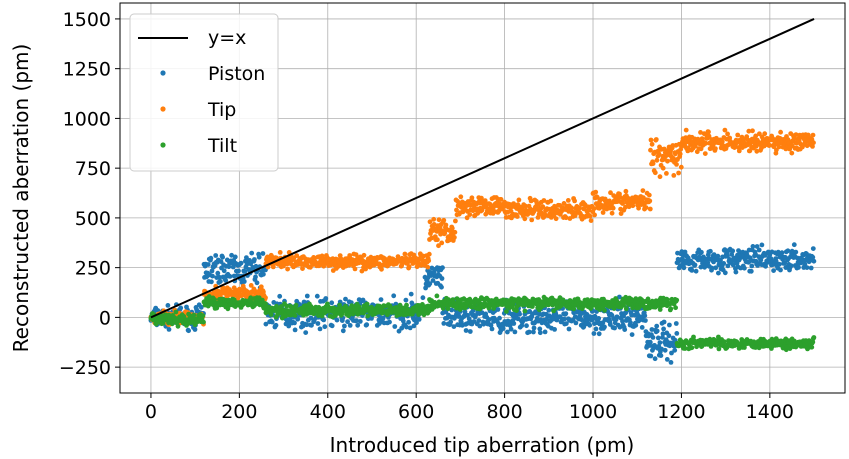  Describe the element at coordinates (204, 92) in the screenshot. I see `legend: y=x Piston Tip Tilt` at that location.